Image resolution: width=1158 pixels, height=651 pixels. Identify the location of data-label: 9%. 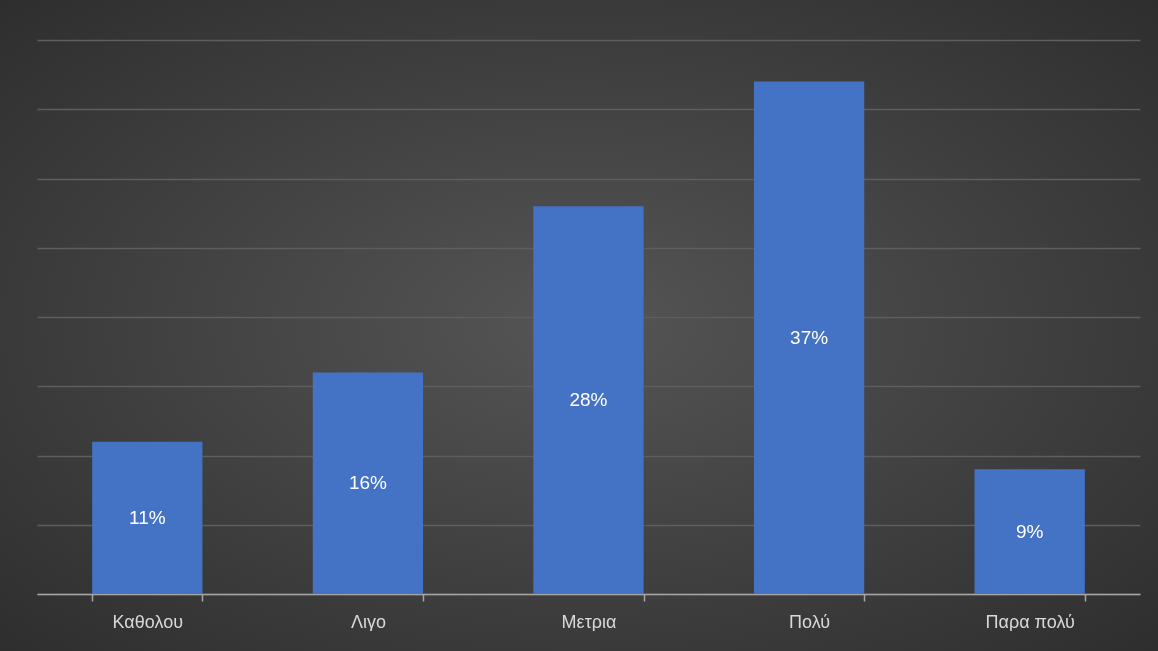
(1029, 531).